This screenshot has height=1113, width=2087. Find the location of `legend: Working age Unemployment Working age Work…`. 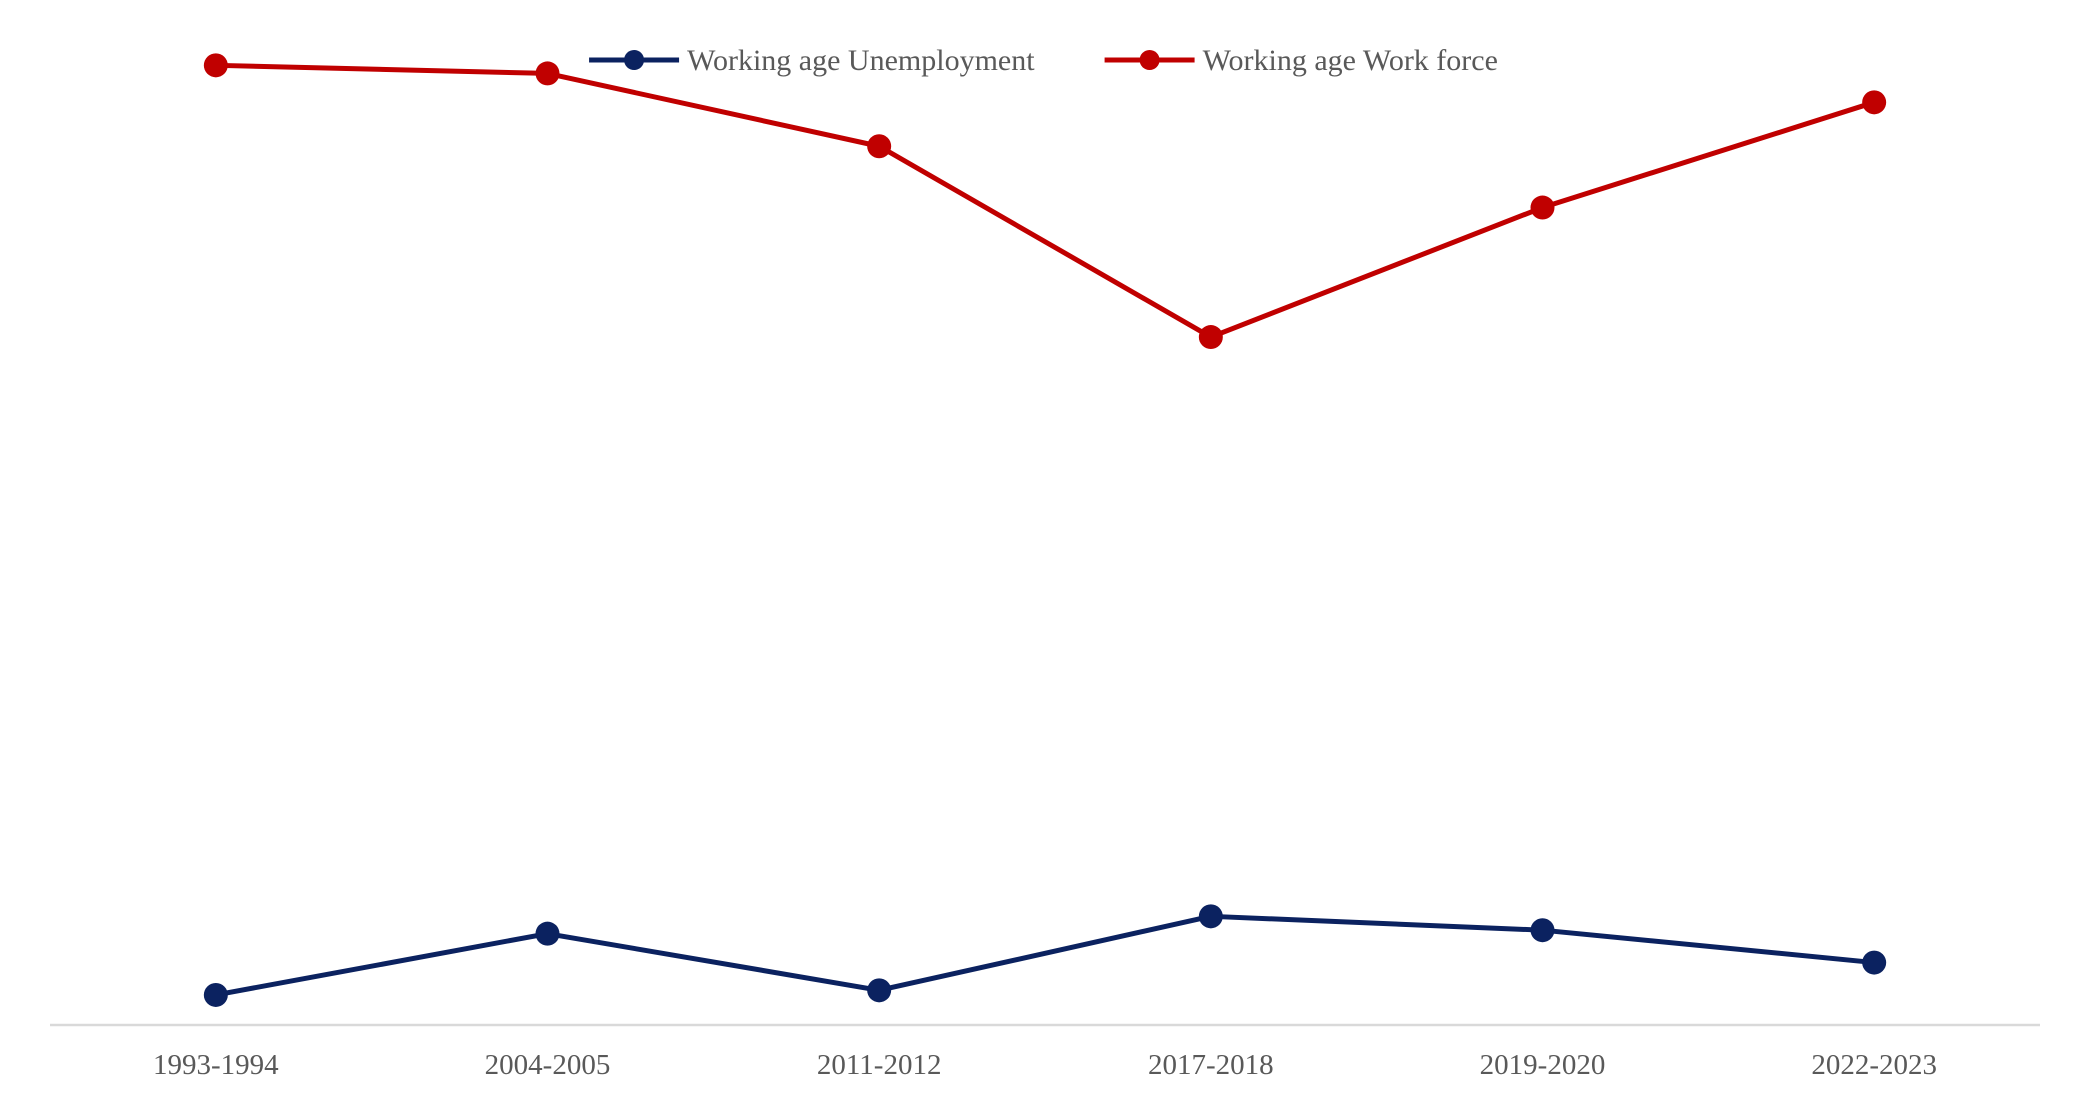

legend: Working age Unemployment Working age Work… is located at coordinates (1043, 60).